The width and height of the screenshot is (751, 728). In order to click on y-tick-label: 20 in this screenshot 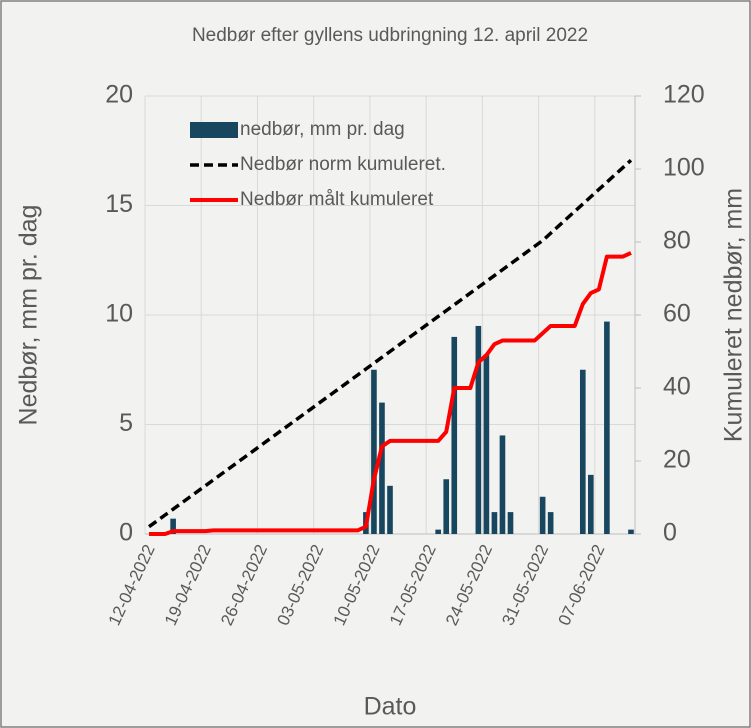, I will do `click(119, 95)`.